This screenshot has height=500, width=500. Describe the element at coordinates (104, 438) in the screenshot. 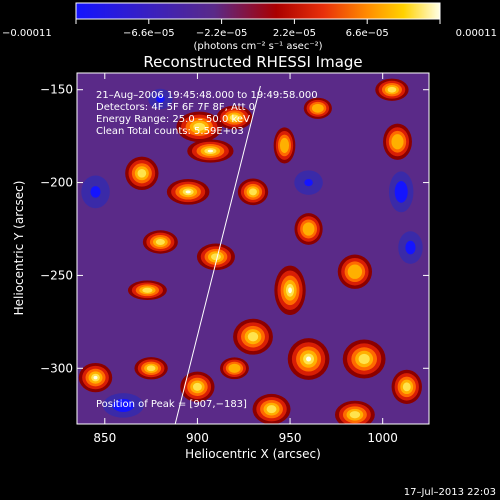

I see `x-tick-label: 850` at that location.